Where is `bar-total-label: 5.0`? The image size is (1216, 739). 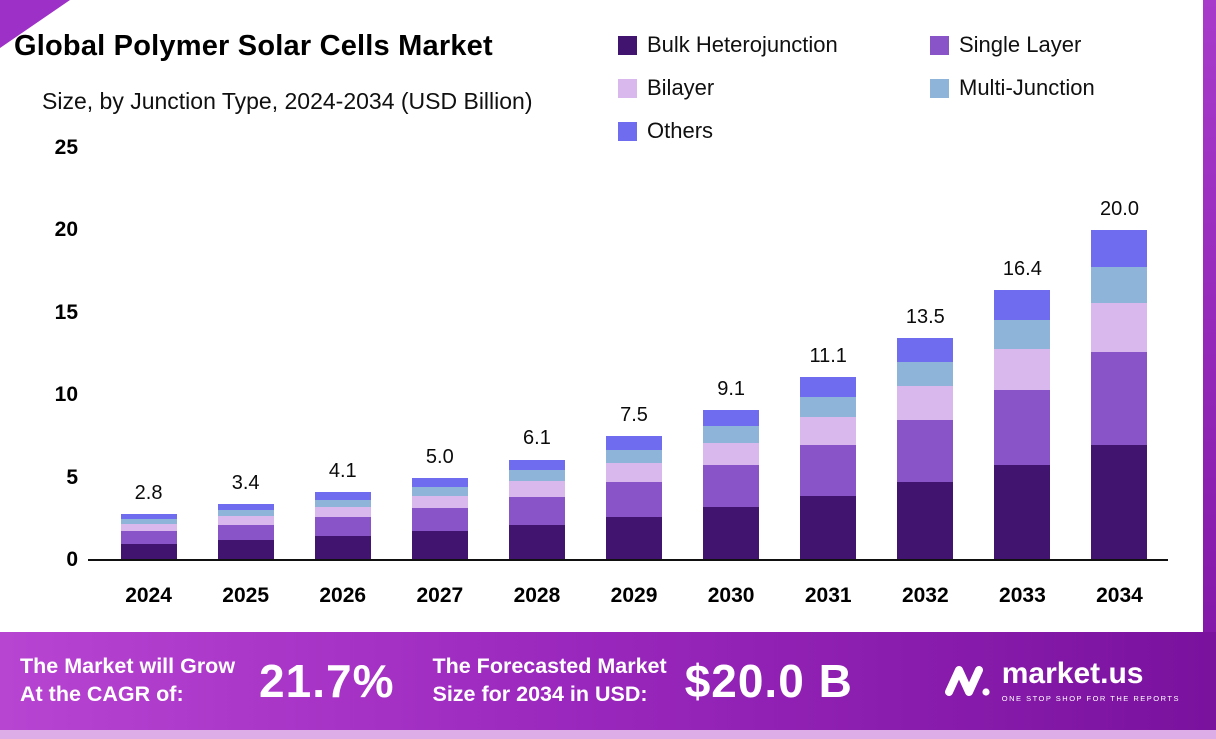
bar-total-label: 5.0 is located at coordinates (439, 456).